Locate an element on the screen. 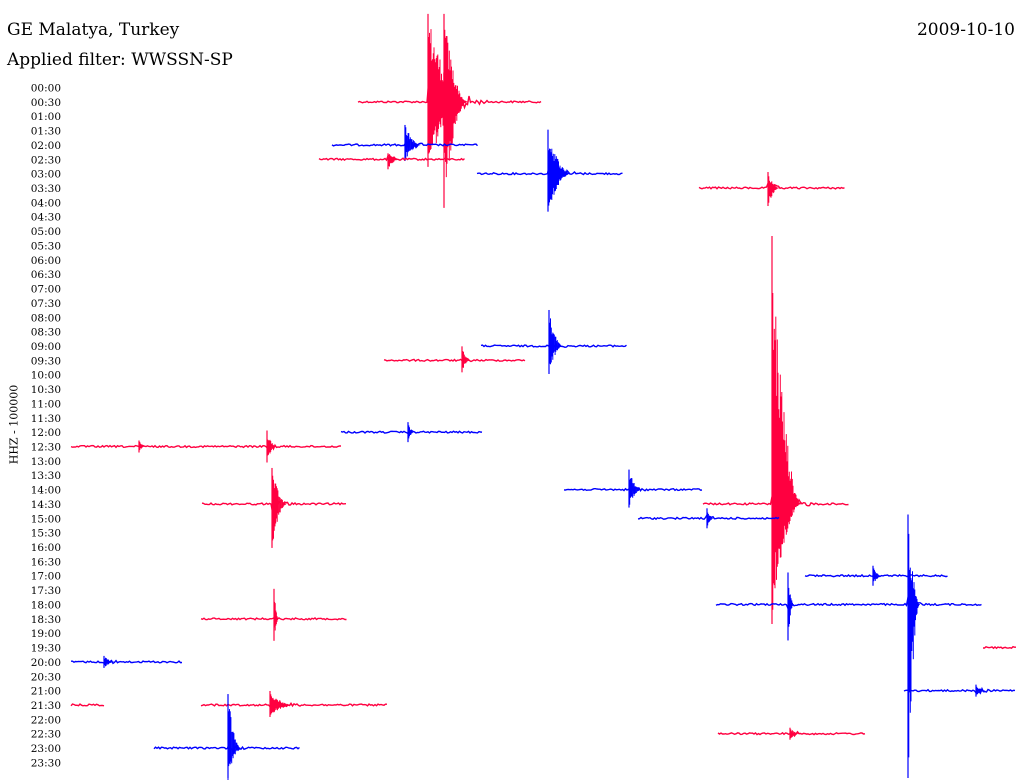 Image resolution: width=1024 pixels, height=780 pixels. time-tick-label: 11:00 is located at coordinates (46, 404).